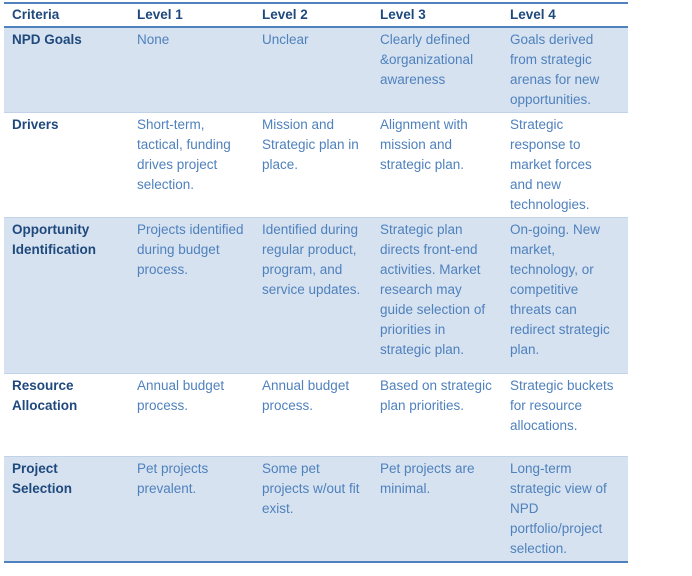 This screenshot has width=692, height=576. Describe the element at coordinates (153, 39) in the screenshot. I see `table-cell: None` at that location.